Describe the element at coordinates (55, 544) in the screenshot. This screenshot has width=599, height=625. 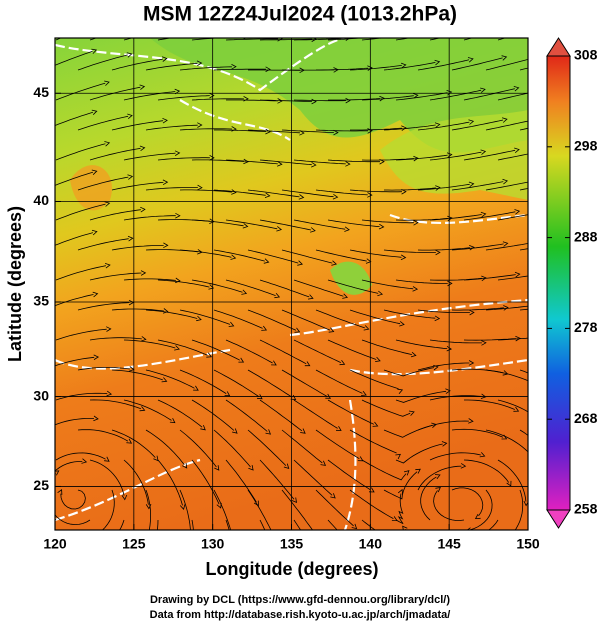
I see `x-tick-label: 120` at that location.